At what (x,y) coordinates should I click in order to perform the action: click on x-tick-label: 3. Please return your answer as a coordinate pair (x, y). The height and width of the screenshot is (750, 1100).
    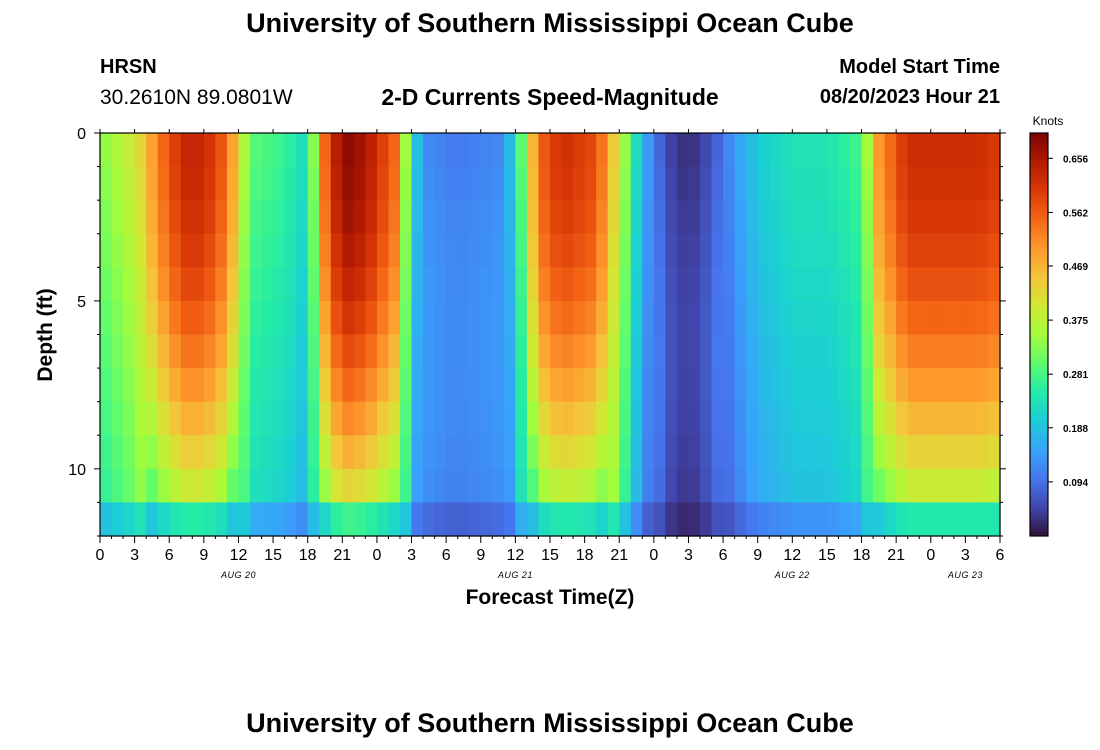
    Looking at the image, I should click on (134, 555).